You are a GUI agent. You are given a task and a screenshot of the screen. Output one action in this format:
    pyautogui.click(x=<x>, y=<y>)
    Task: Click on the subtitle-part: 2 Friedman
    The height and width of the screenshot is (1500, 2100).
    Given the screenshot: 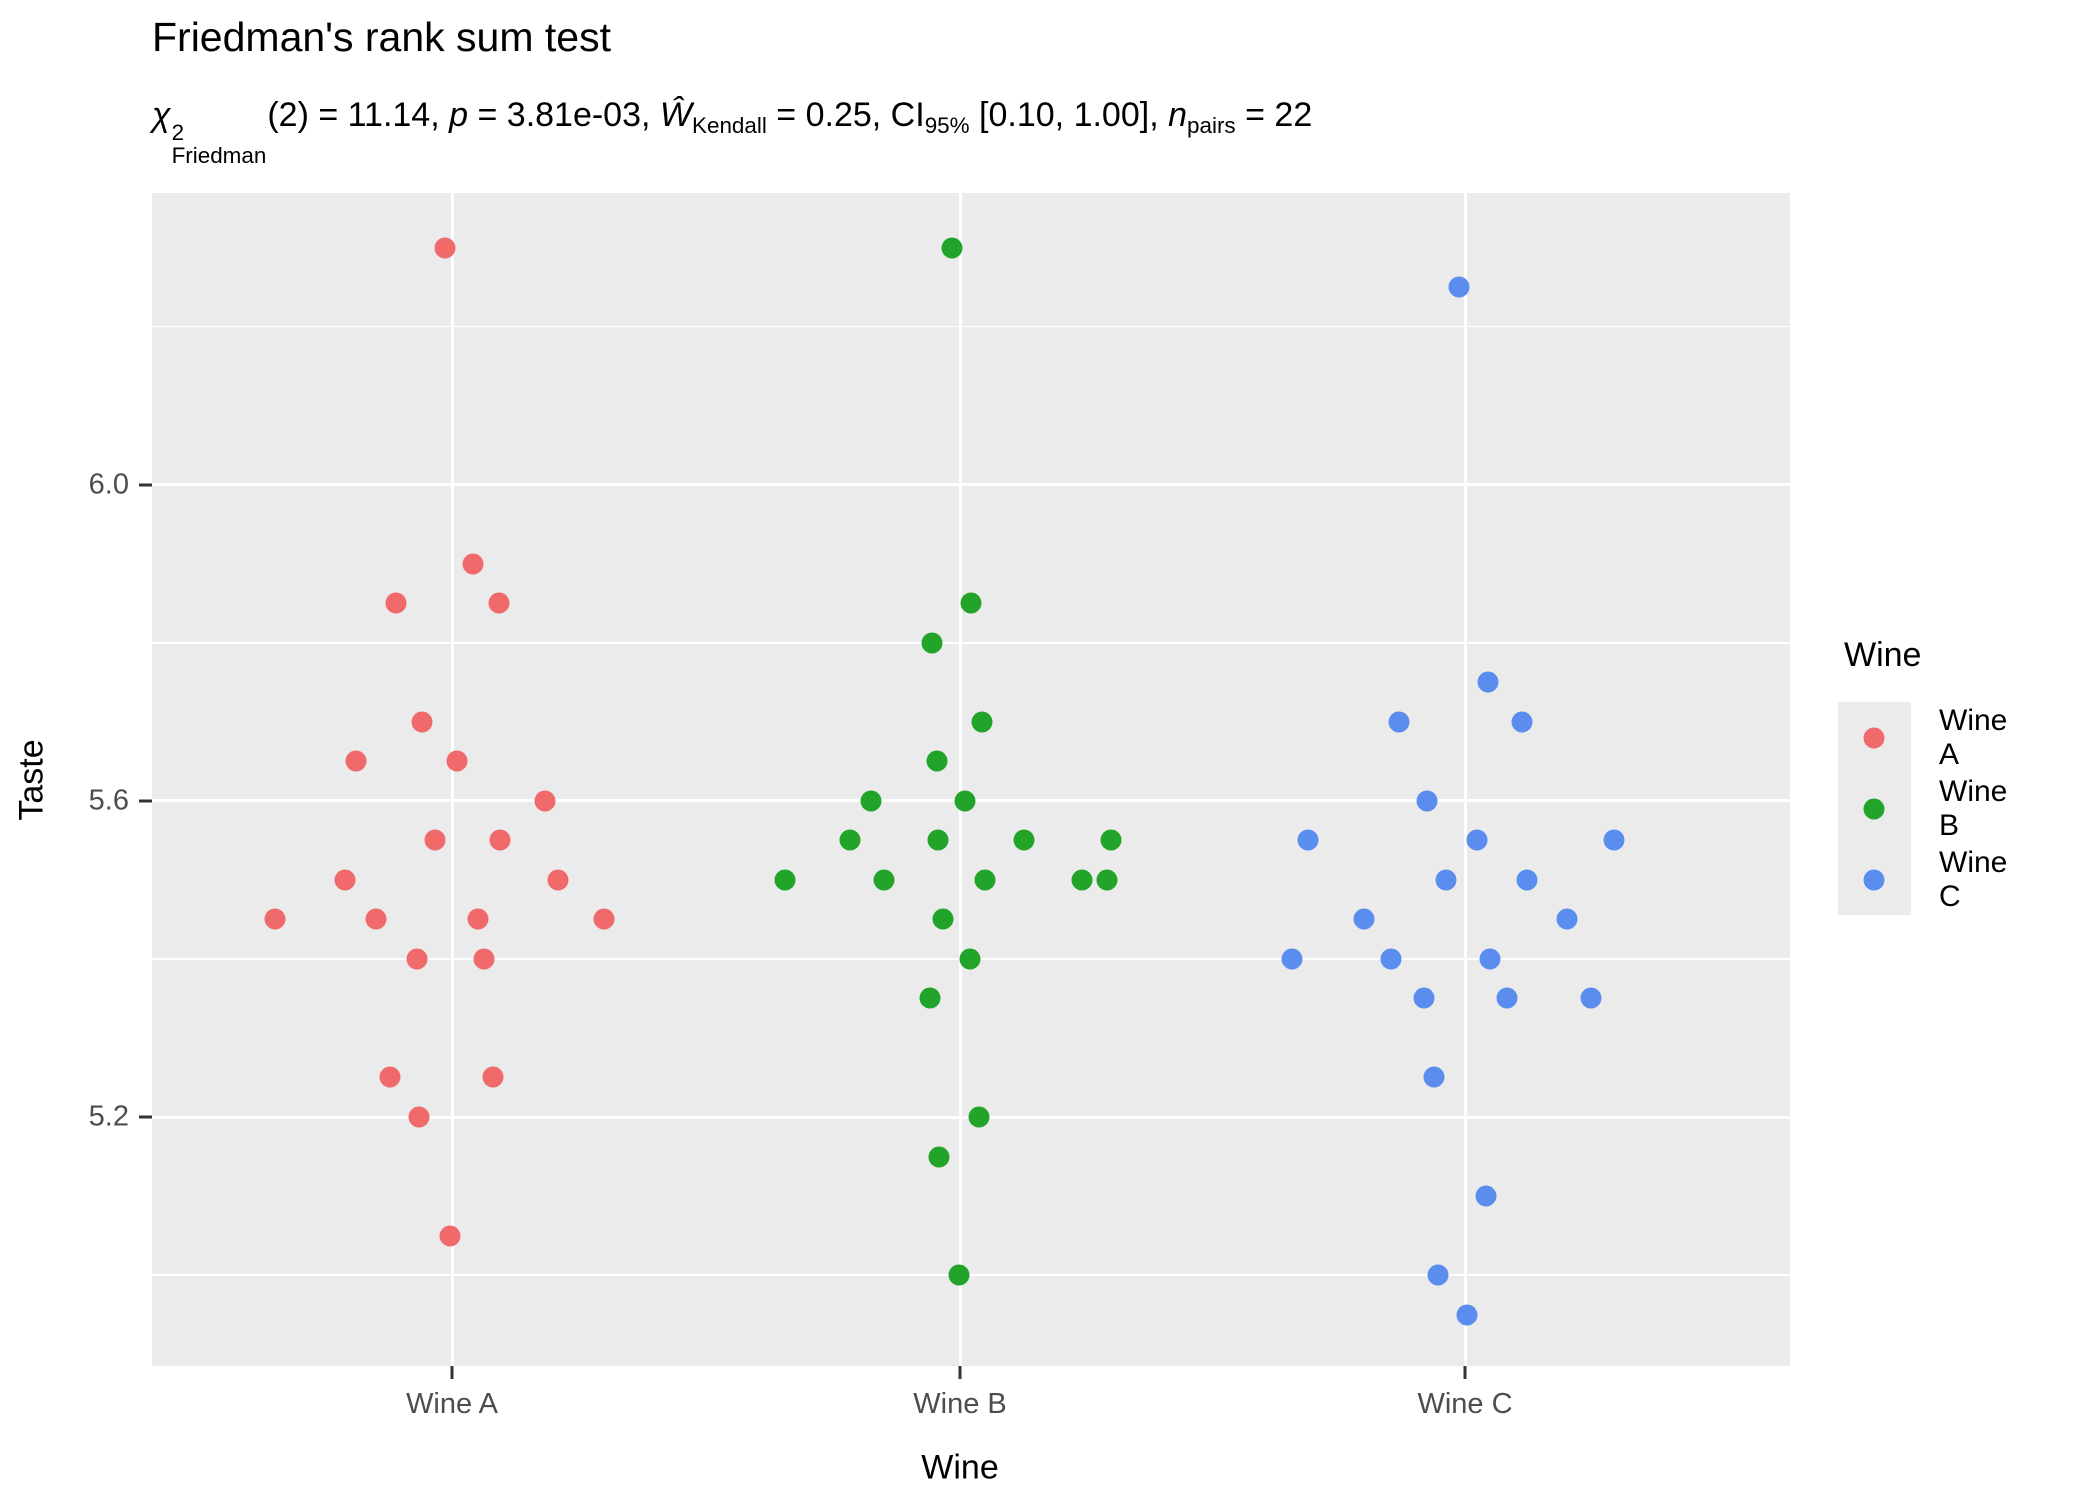 What is the action you would take?
    pyautogui.click(x=219, y=143)
    